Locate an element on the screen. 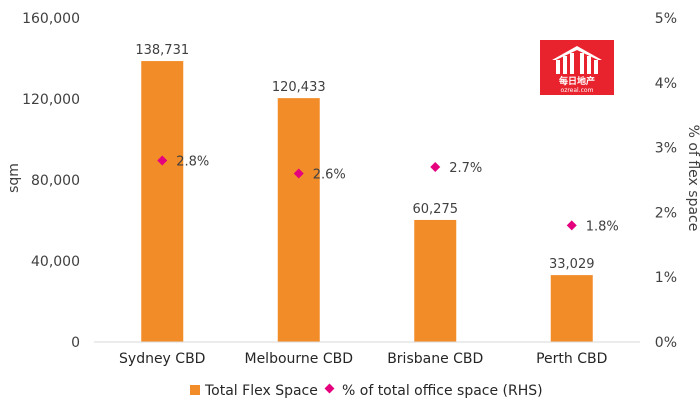 This screenshot has width=700, height=418. bar-value-label: 60,275 is located at coordinates (436, 209).